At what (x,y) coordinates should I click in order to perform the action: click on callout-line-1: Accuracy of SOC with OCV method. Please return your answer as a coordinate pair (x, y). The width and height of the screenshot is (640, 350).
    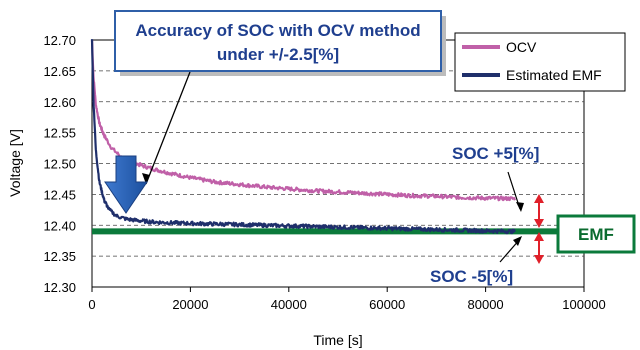
    Looking at the image, I should click on (277, 30).